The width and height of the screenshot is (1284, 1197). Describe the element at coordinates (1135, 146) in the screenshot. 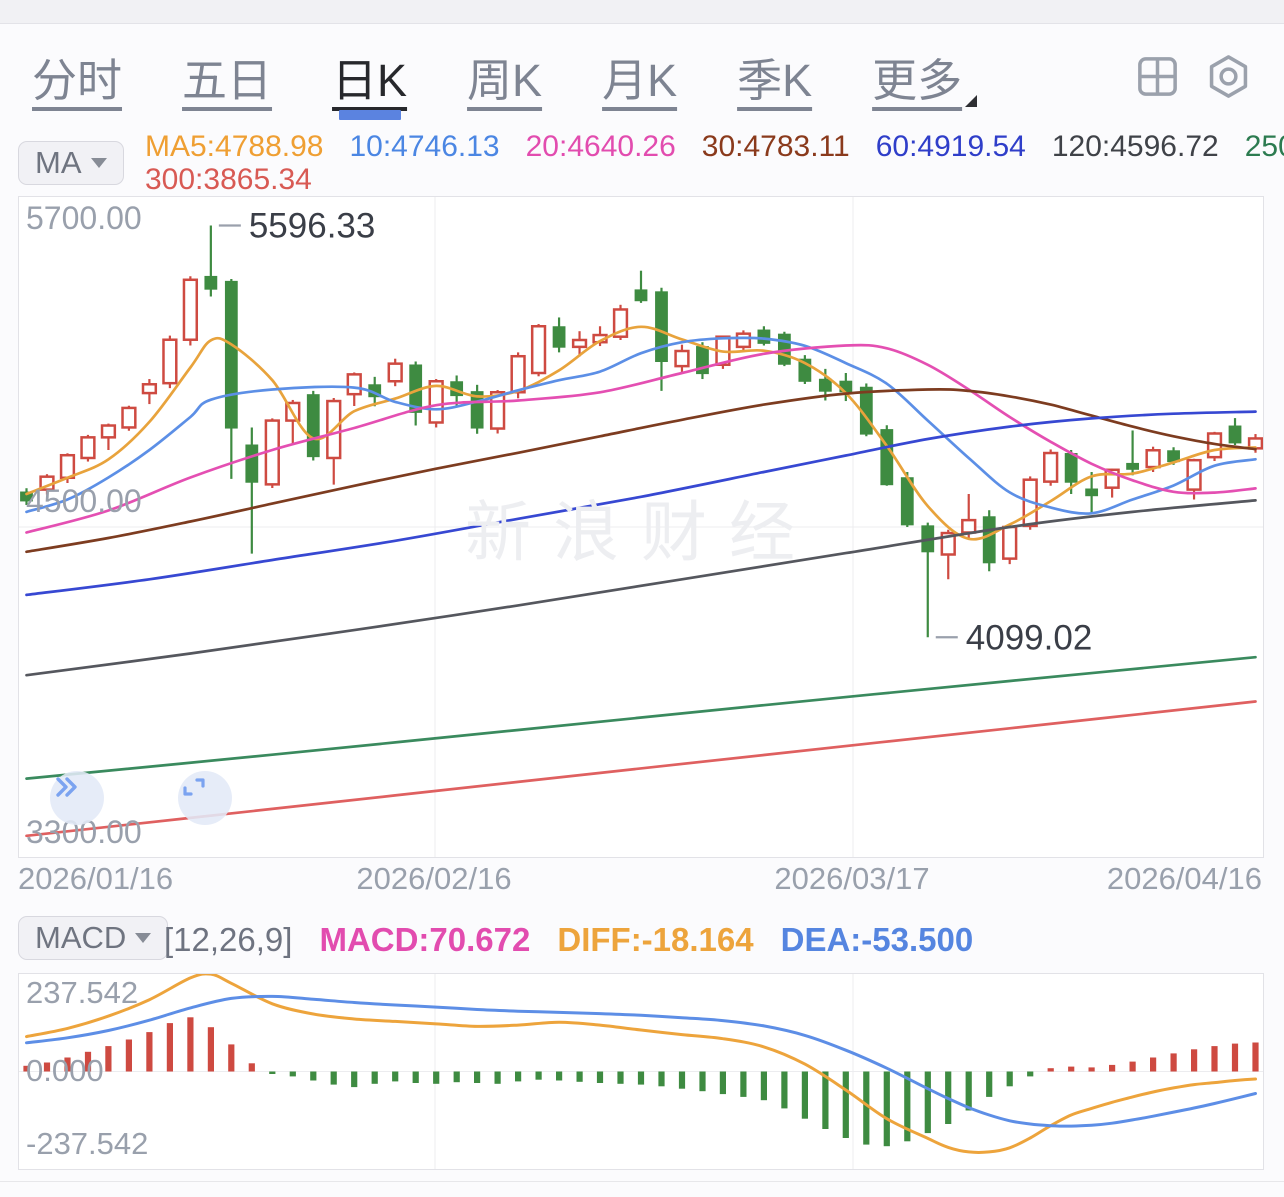

I see `ma120-value: 120:4596.72` at that location.